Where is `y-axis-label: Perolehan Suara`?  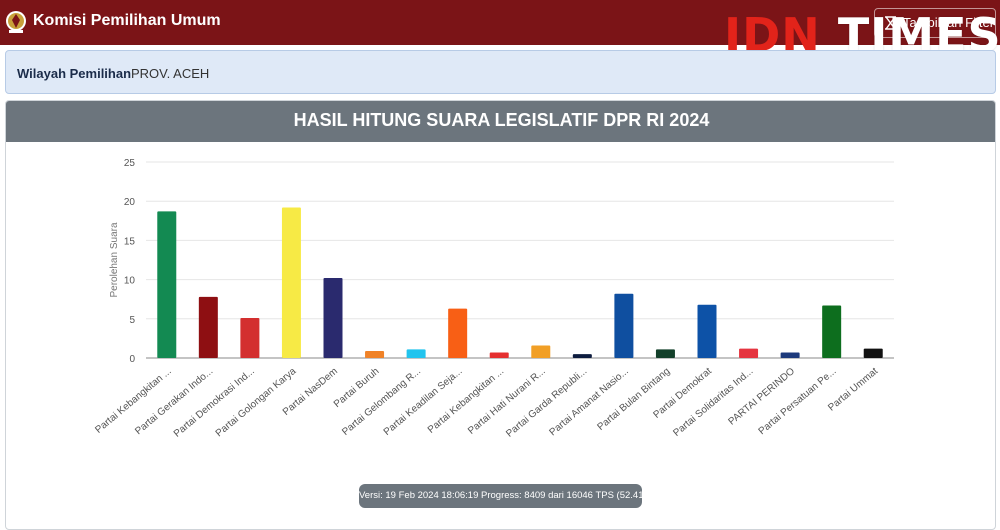
y-axis-label: Perolehan Suara is located at coordinates (114, 259).